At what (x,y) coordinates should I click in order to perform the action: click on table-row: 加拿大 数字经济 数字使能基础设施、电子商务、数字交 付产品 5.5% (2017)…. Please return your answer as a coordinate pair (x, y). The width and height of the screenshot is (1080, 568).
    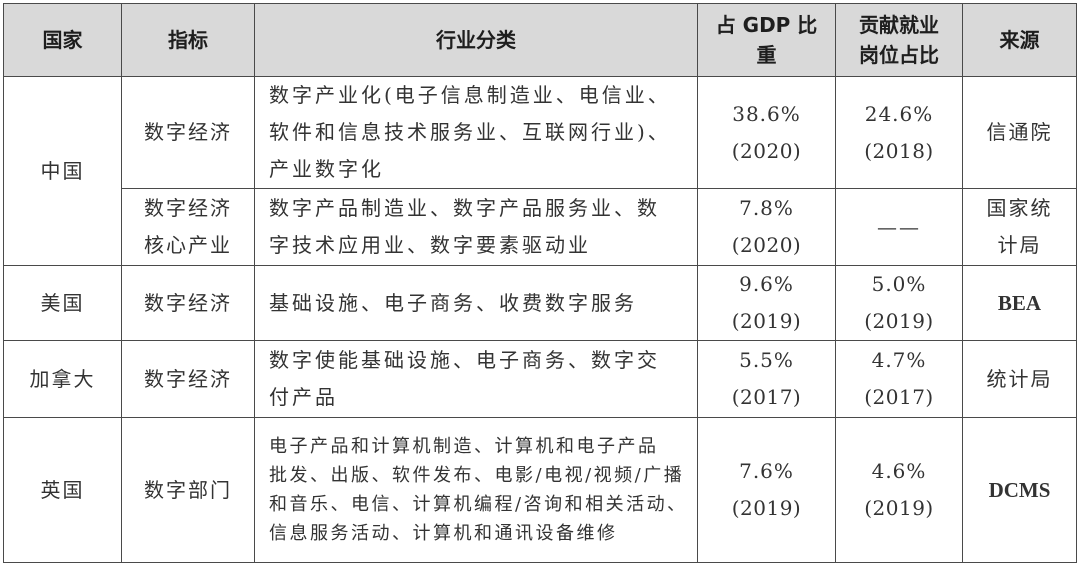
    Looking at the image, I should click on (540, 379).